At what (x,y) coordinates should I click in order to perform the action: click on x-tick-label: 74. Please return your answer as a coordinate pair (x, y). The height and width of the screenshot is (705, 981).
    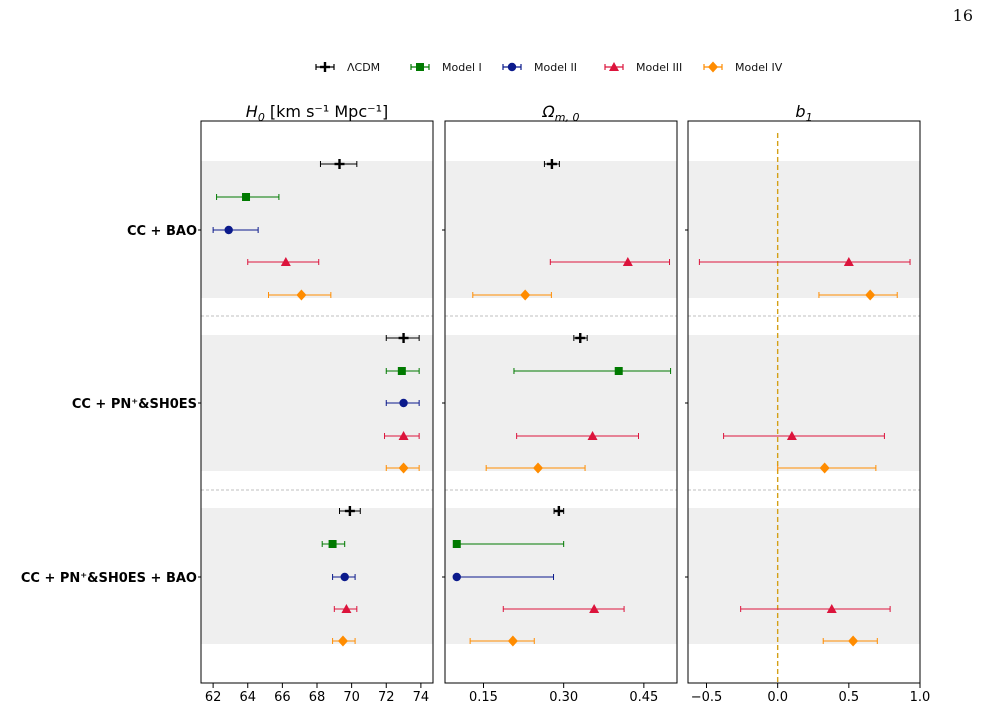
    Looking at the image, I should click on (421, 697).